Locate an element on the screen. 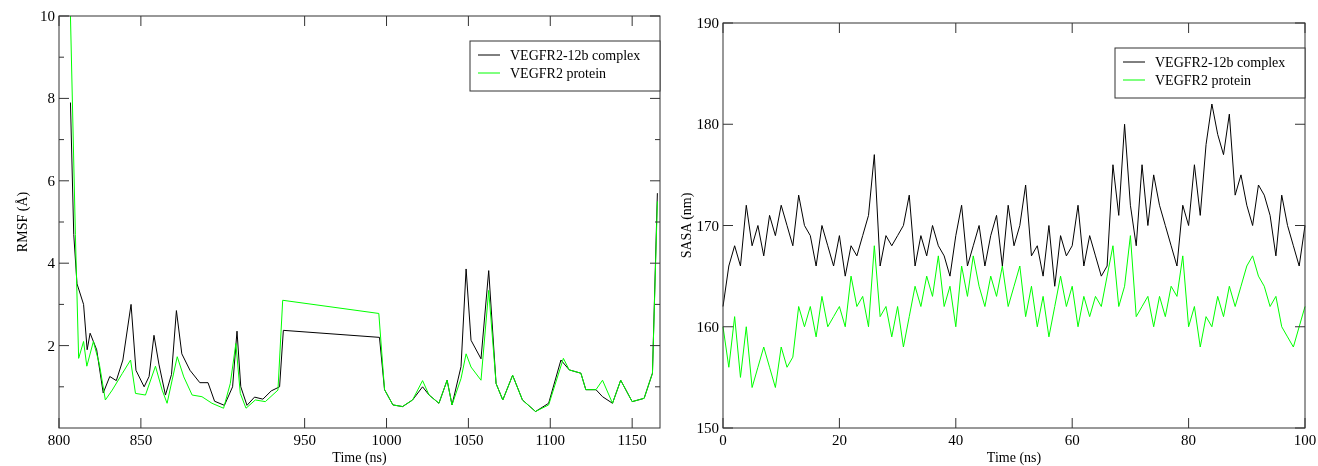 Image resolution: width=1318 pixels, height=466 pixels. y-tick-label: 150 is located at coordinates (707, 428).